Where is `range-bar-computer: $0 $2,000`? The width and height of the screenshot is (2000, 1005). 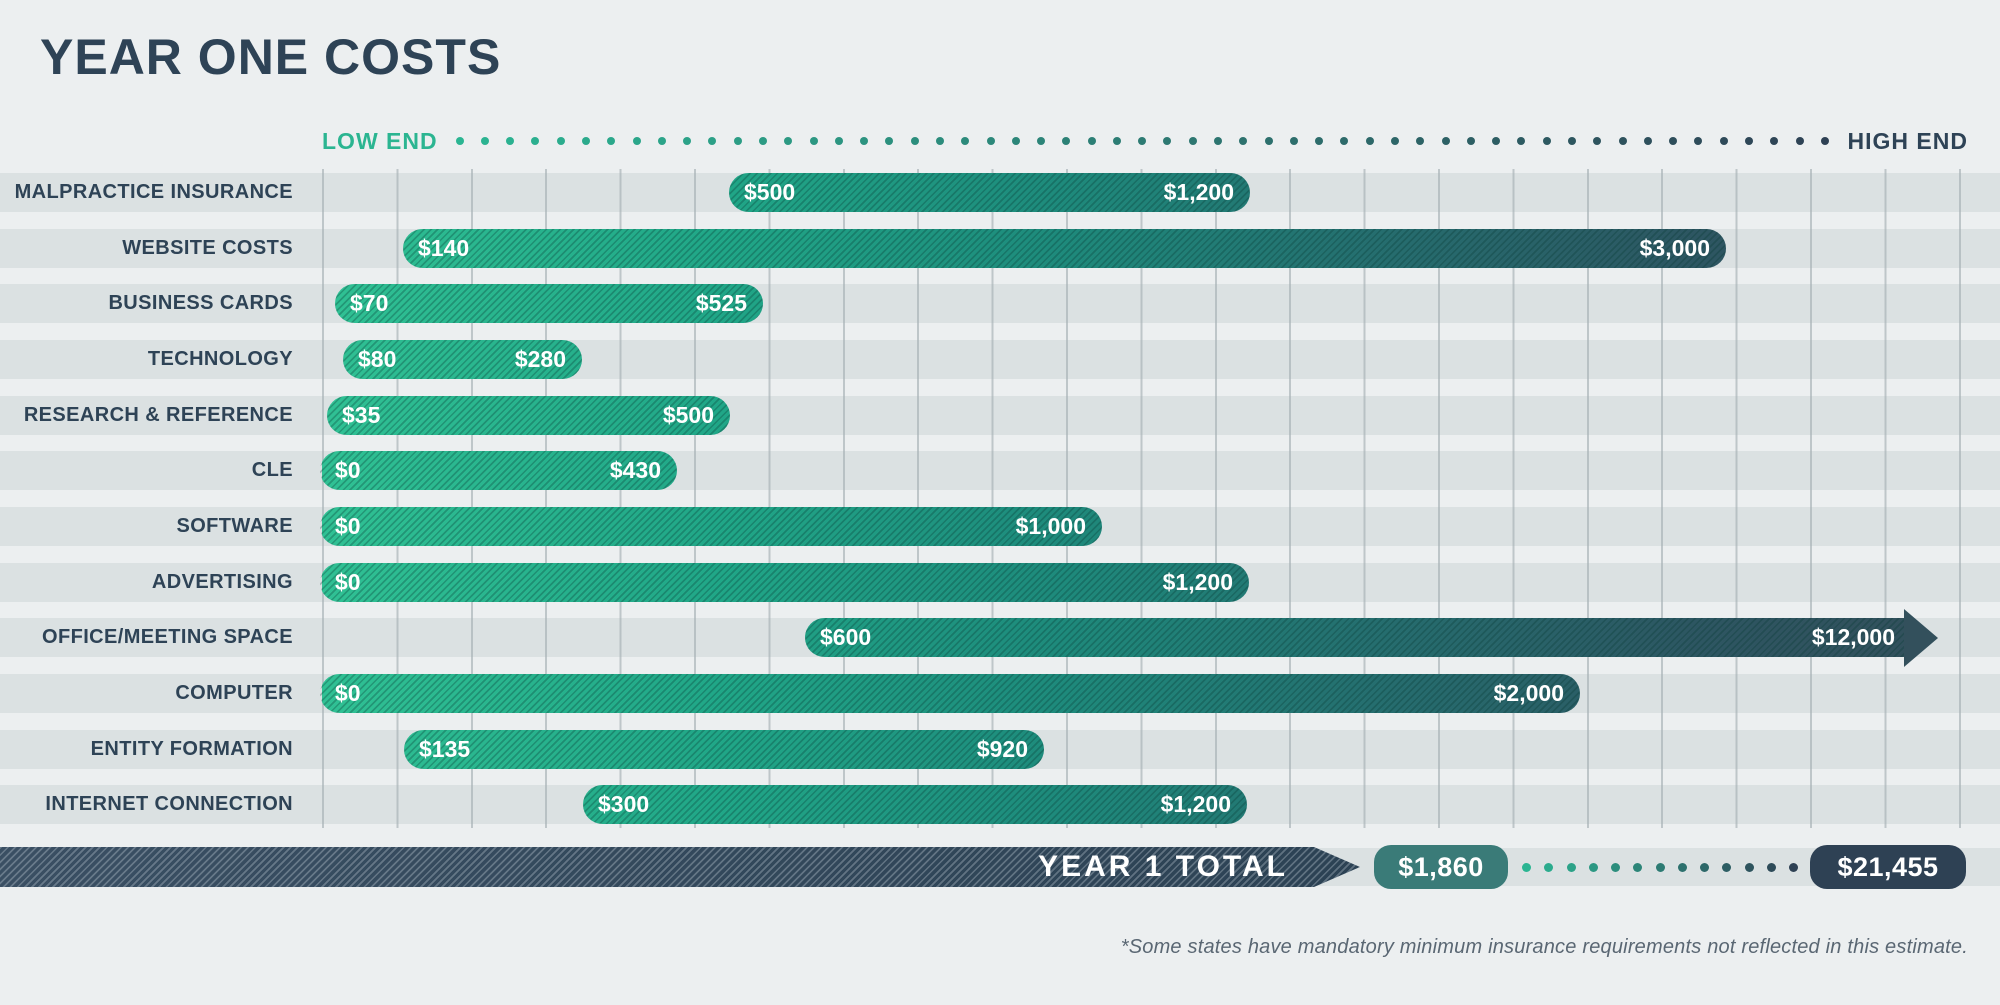
range-bar-computer: $0 $2,000 is located at coordinates (950, 693).